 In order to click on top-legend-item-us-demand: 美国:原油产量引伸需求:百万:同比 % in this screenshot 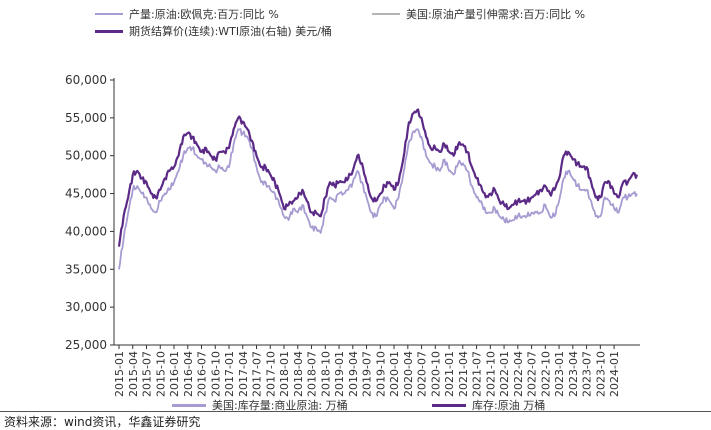, I will do `click(478, 14)`.